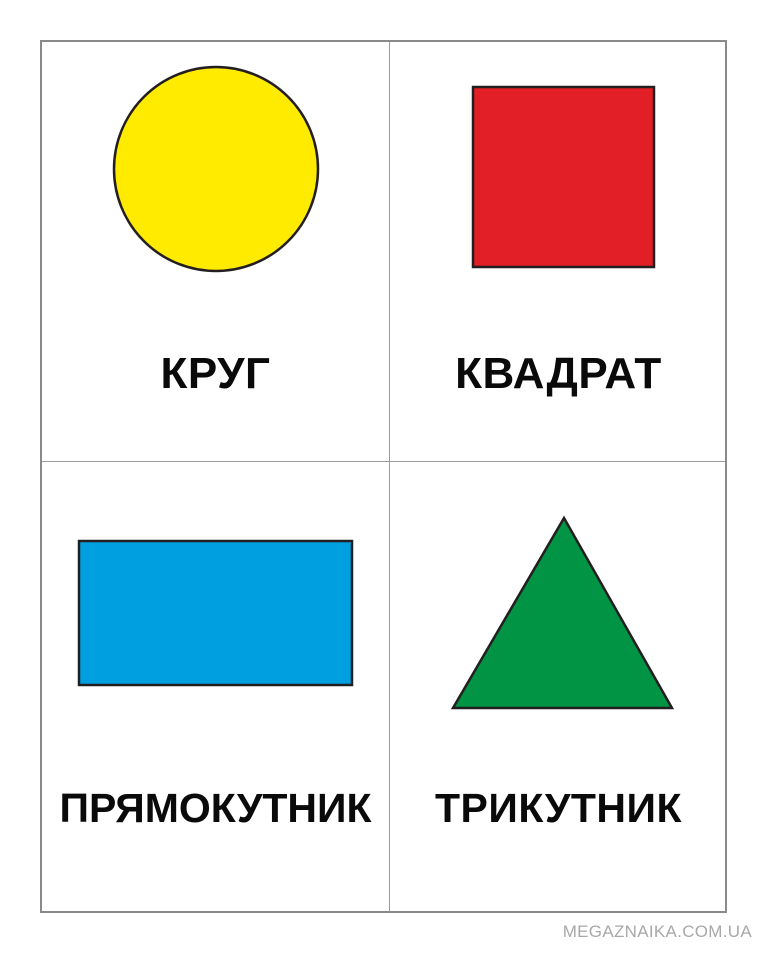 The image size is (768, 954). Describe the element at coordinates (558, 373) in the screenshot. I see `card-label-square: КВАДРАТ` at that location.